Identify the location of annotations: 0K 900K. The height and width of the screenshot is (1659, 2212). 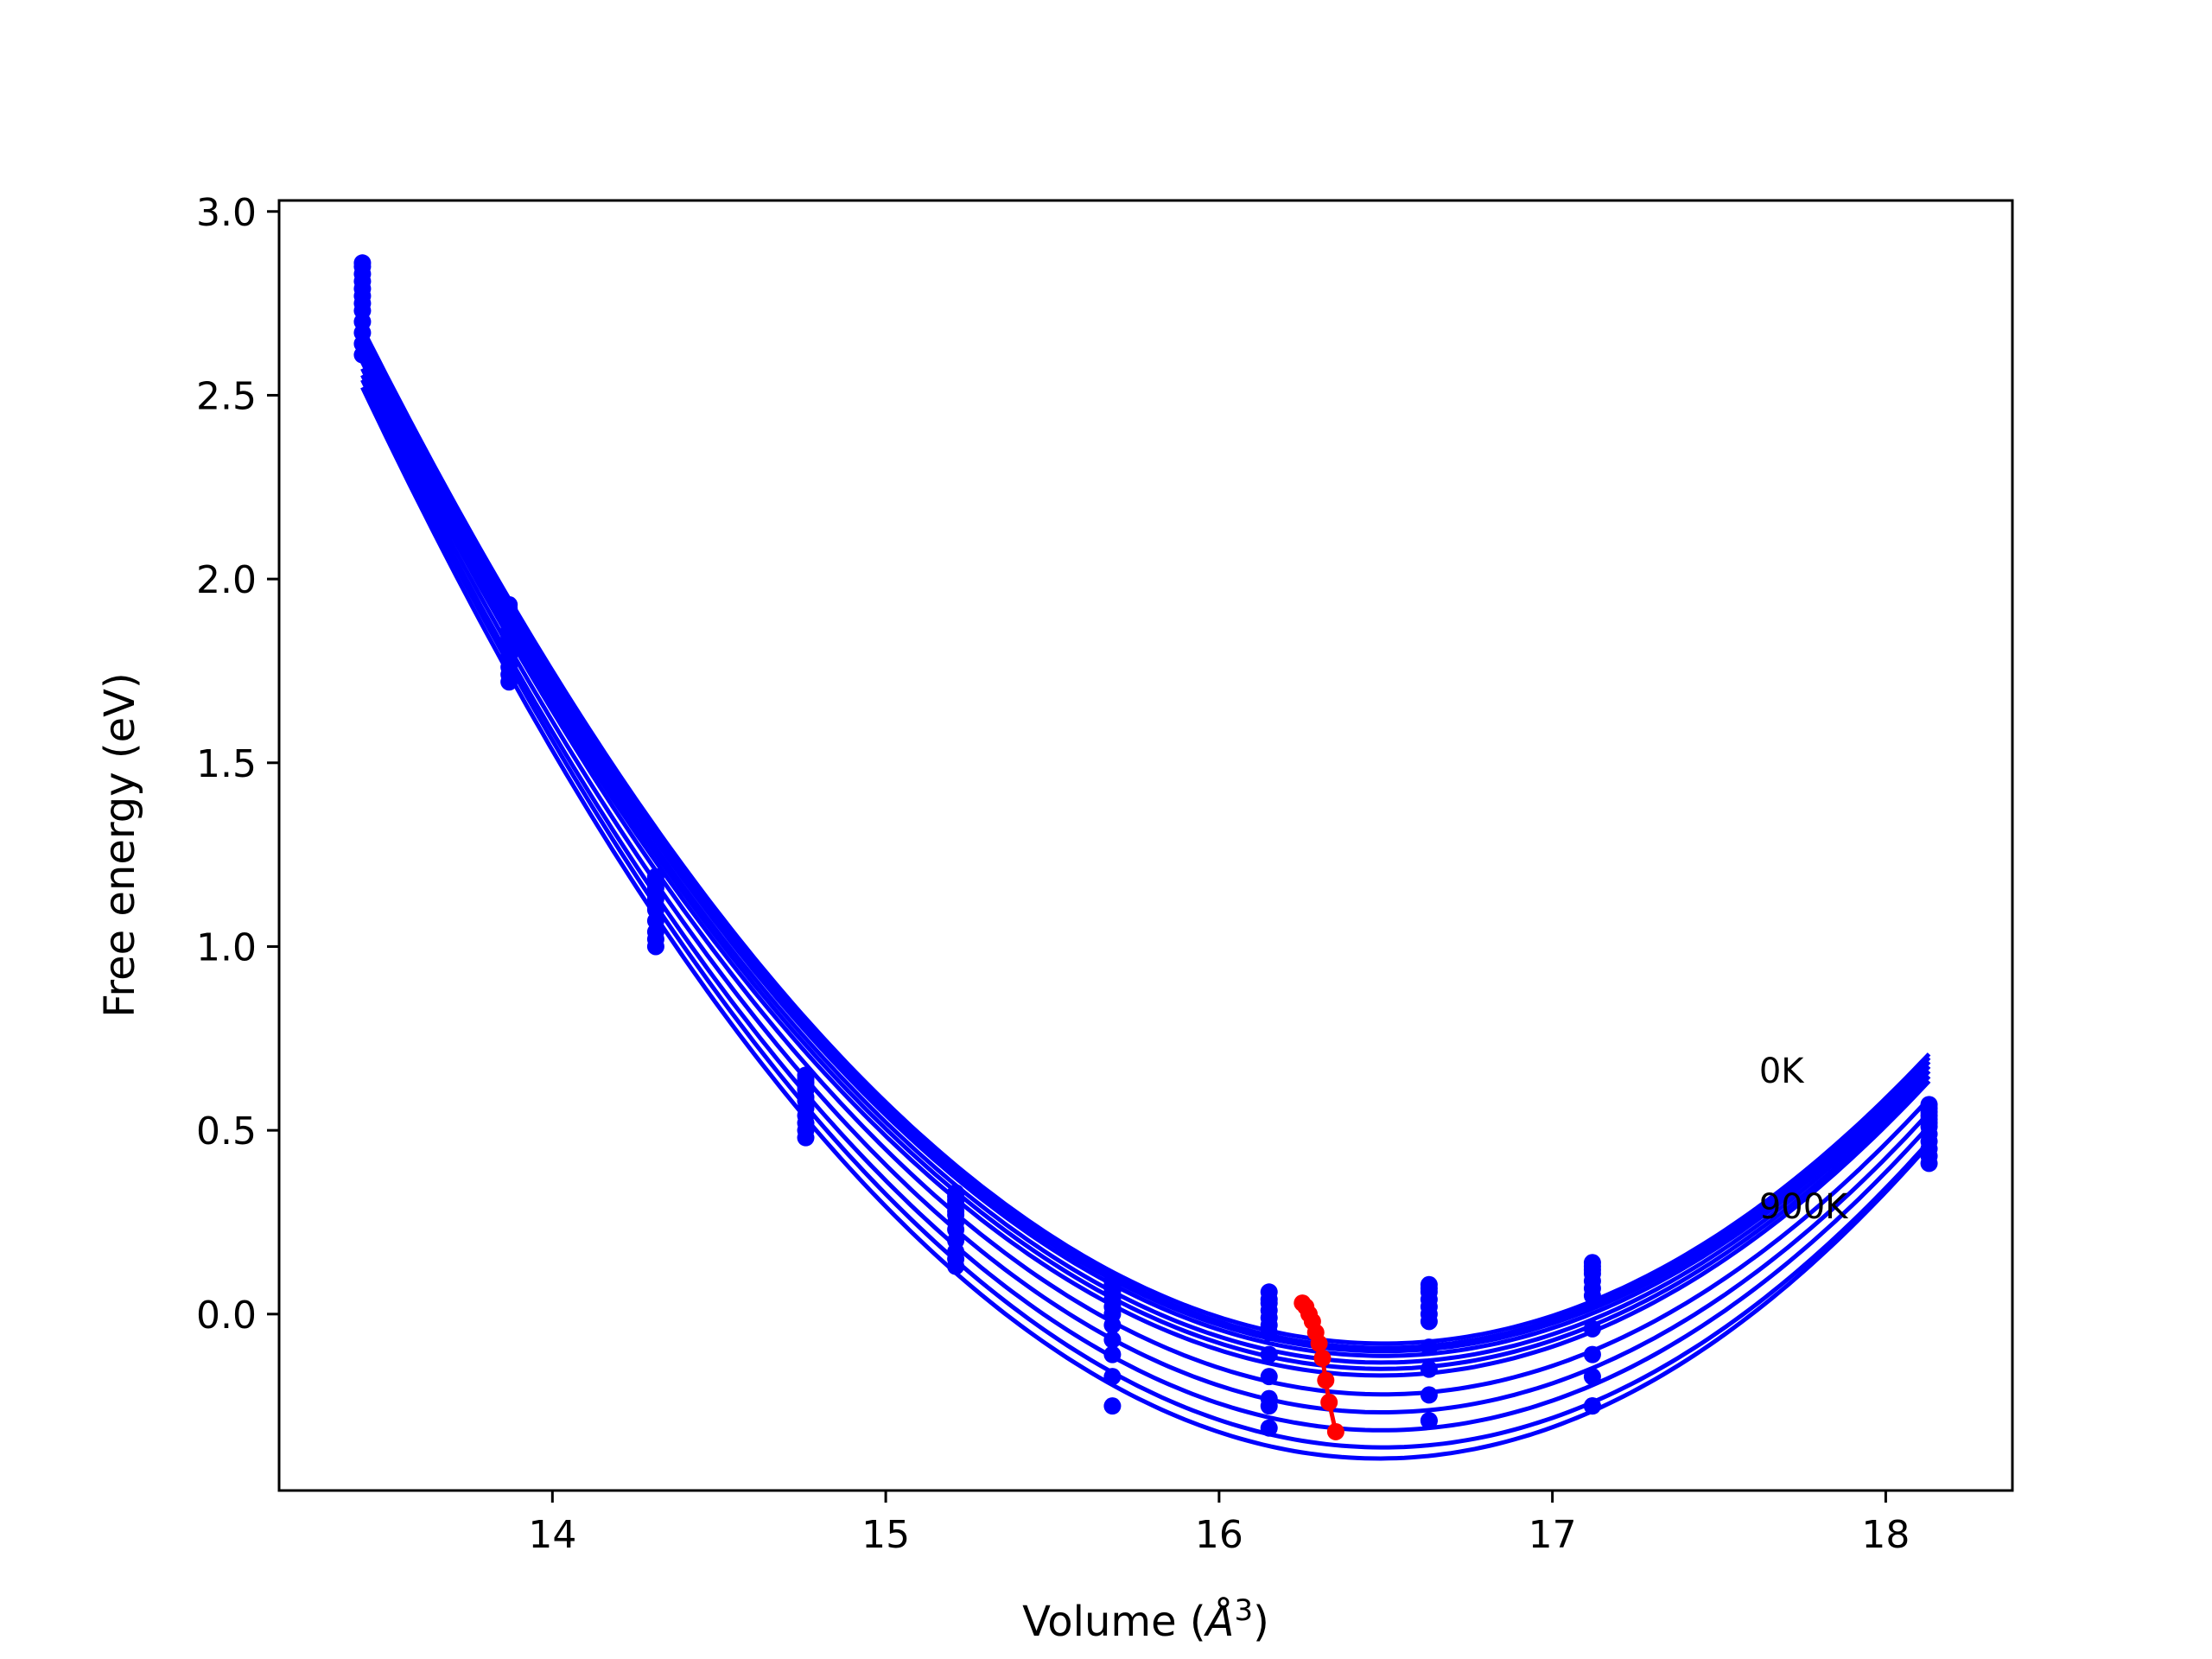
(1804, 1139).